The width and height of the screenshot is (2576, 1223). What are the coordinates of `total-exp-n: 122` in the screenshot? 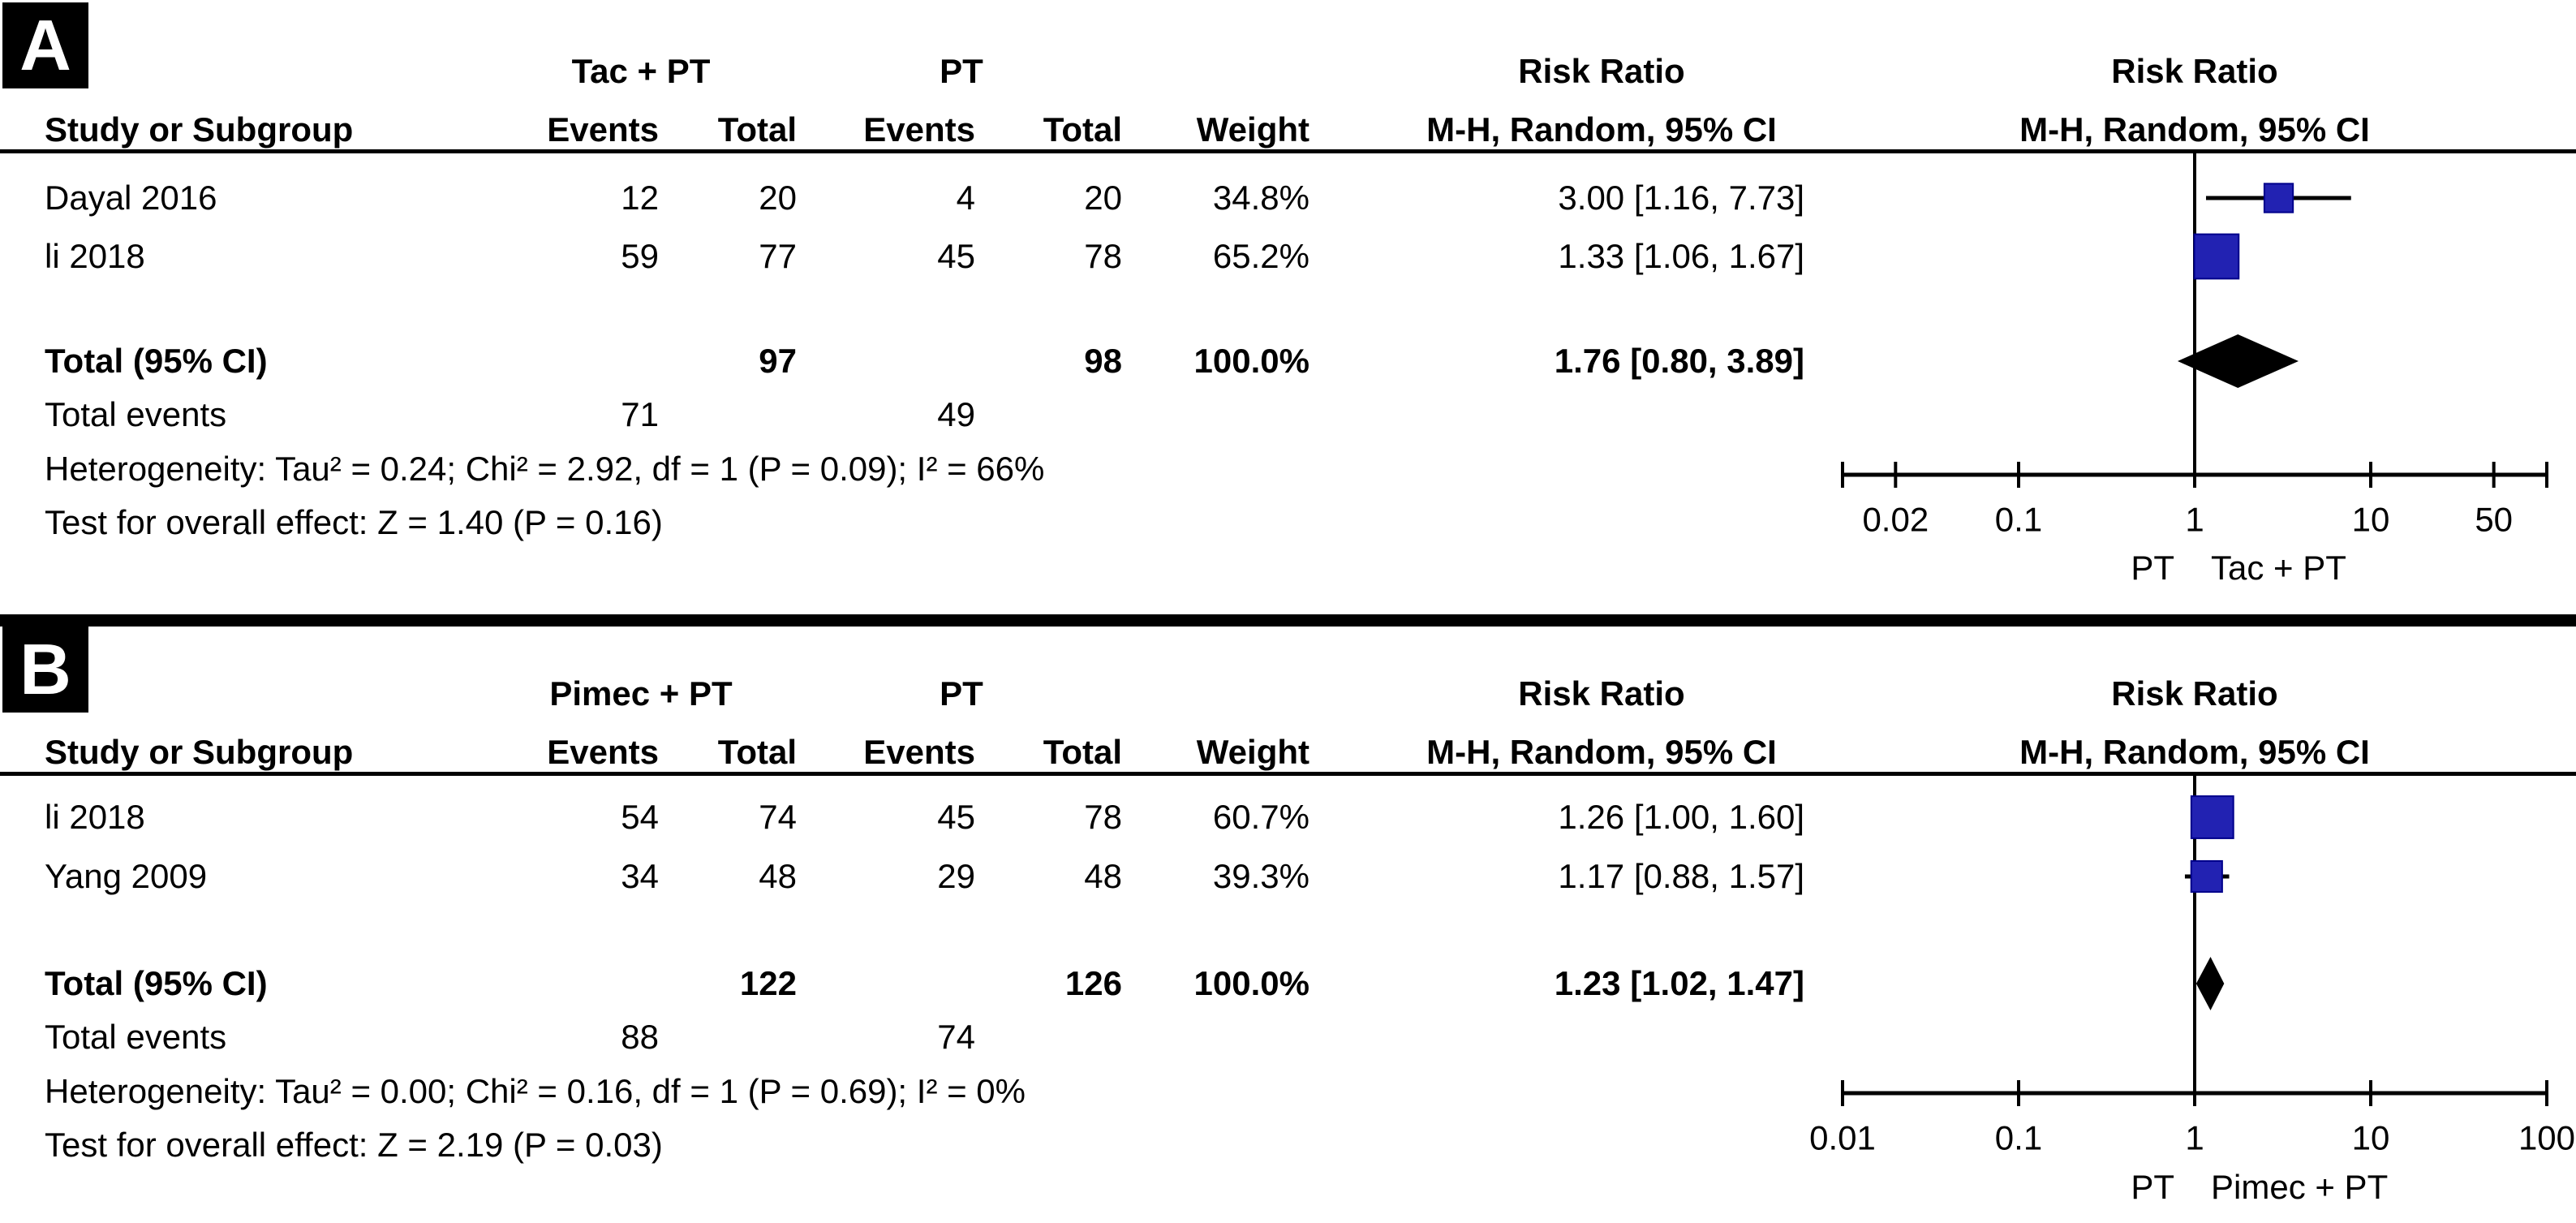 It's located at (768, 983).